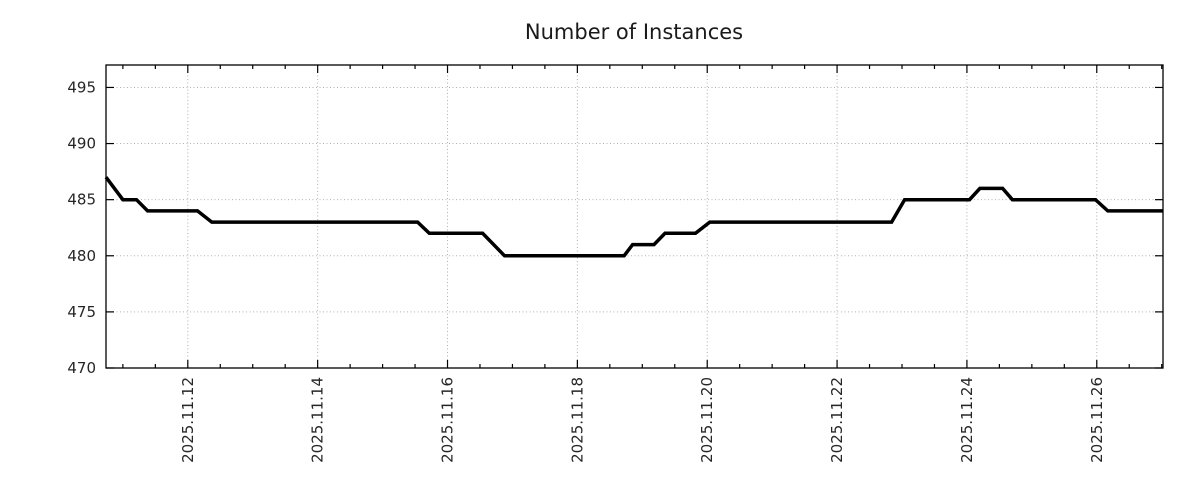  What do you see at coordinates (188, 420) in the screenshot?
I see `x-tick-label: 2025.11.12` at bounding box center [188, 420].